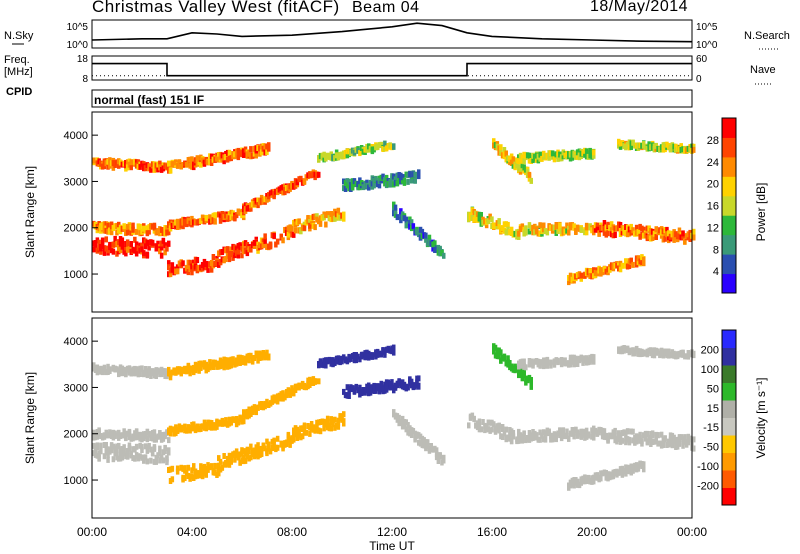 The height and width of the screenshot is (554, 800). What do you see at coordinates (392, 532) in the screenshot?
I see `velocity-xticks: 00:00 04:00 08:00 12:00 16:00 20:00 00:00` at bounding box center [392, 532].